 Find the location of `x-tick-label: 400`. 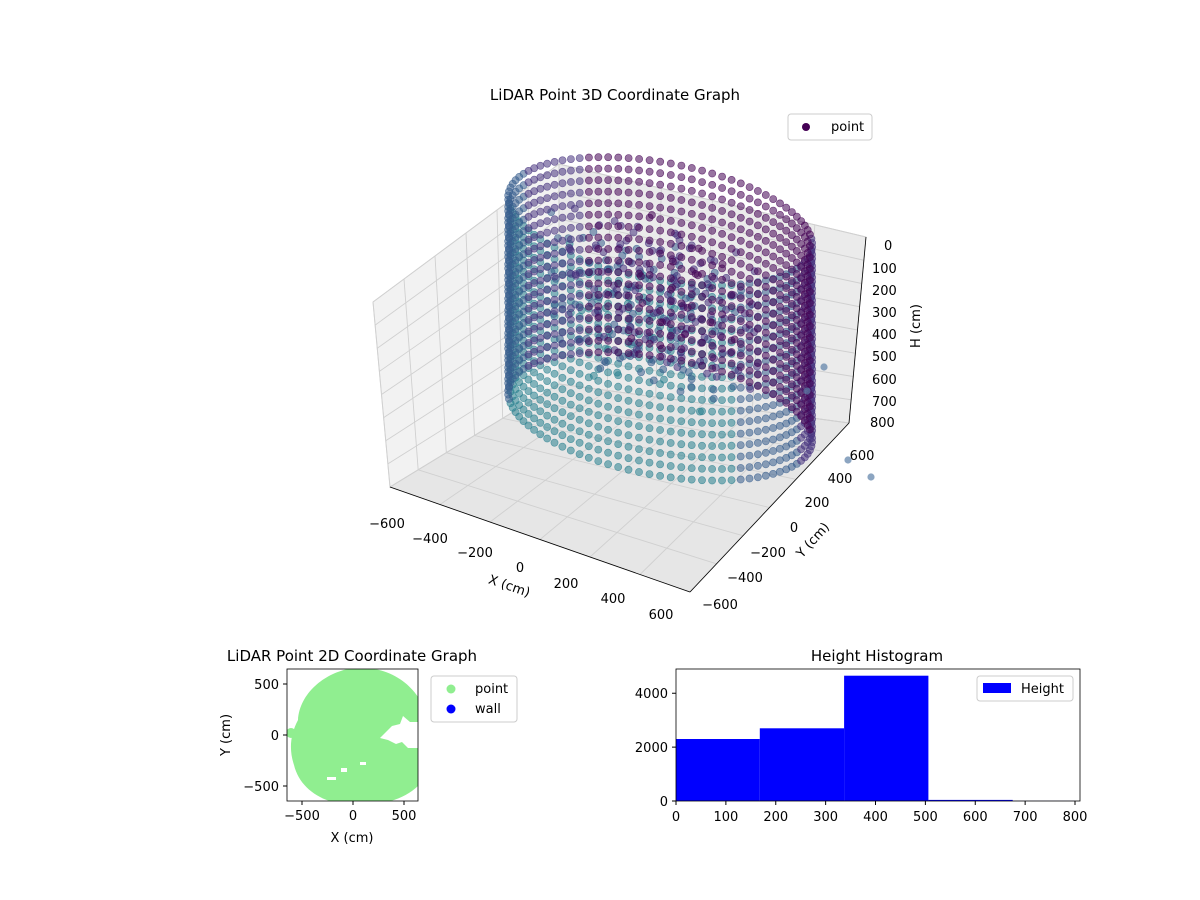

x-tick-label: 400 is located at coordinates (613, 599).